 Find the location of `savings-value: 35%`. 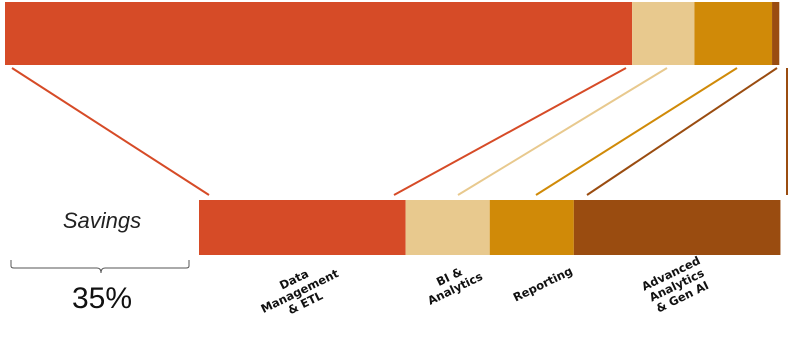

savings-value: 35% is located at coordinates (102, 298).